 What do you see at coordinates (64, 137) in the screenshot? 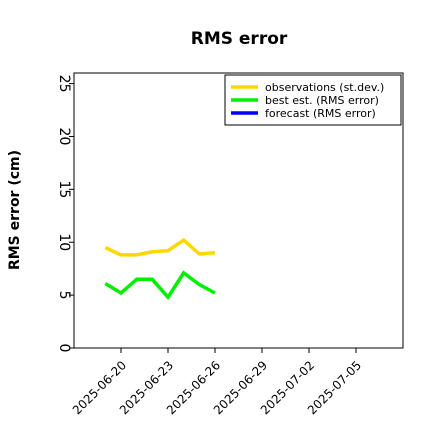
I see `y-tick-label: 20` at bounding box center [64, 137].